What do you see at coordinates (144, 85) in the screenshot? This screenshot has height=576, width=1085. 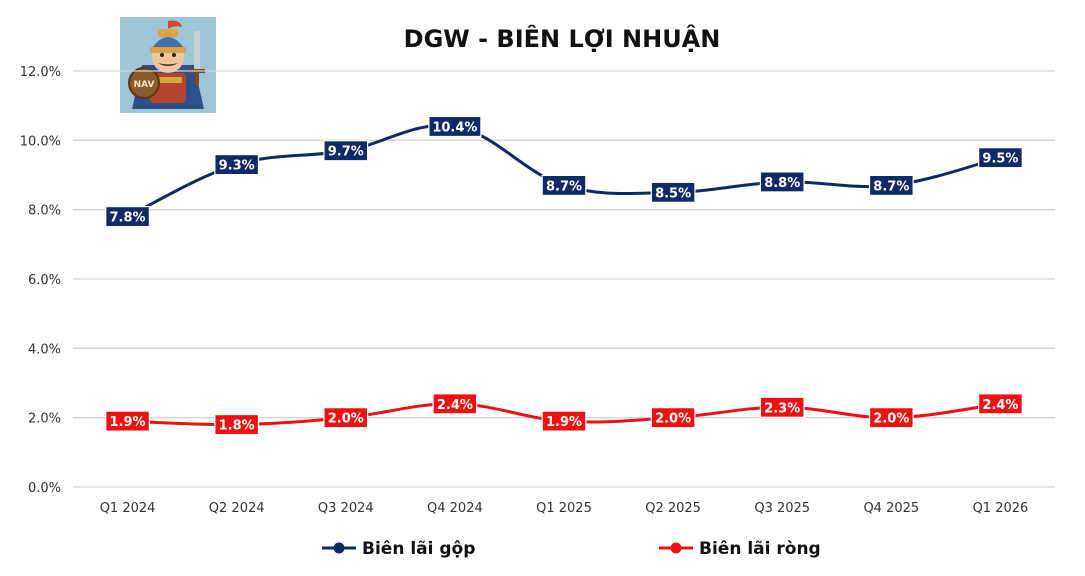 I see `logo-badge-text: NAV` at bounding box center [144, 85].